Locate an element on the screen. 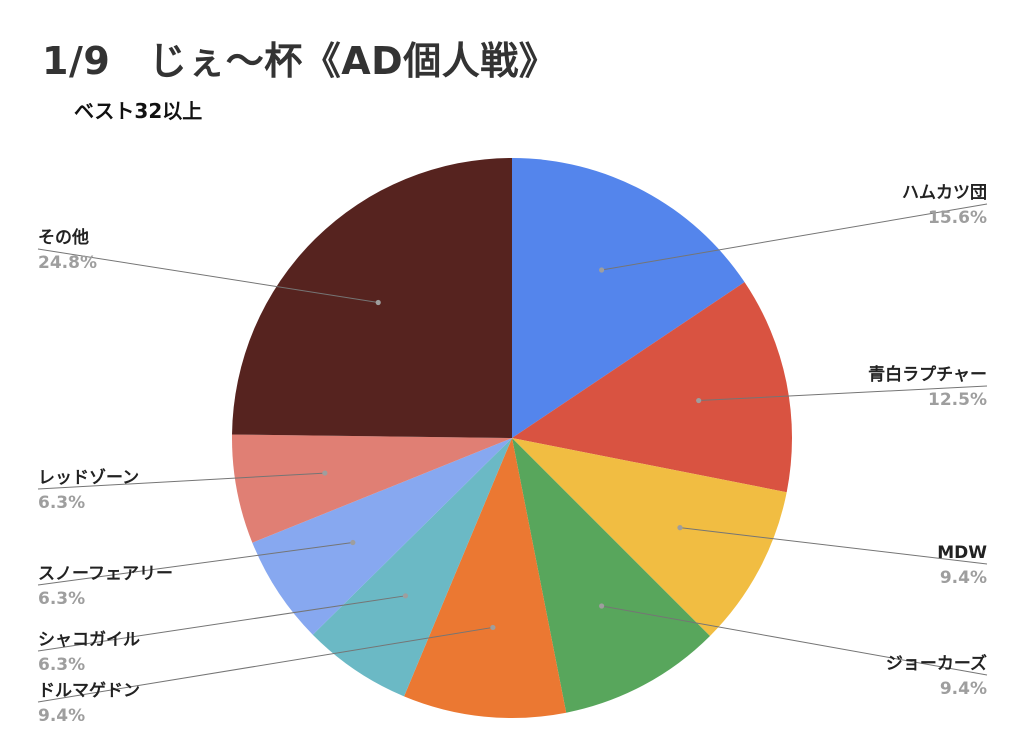 The width and height of the screenshot is (1024, 739). slice-value-label: 24.8% is located at coordinates (67, 263).